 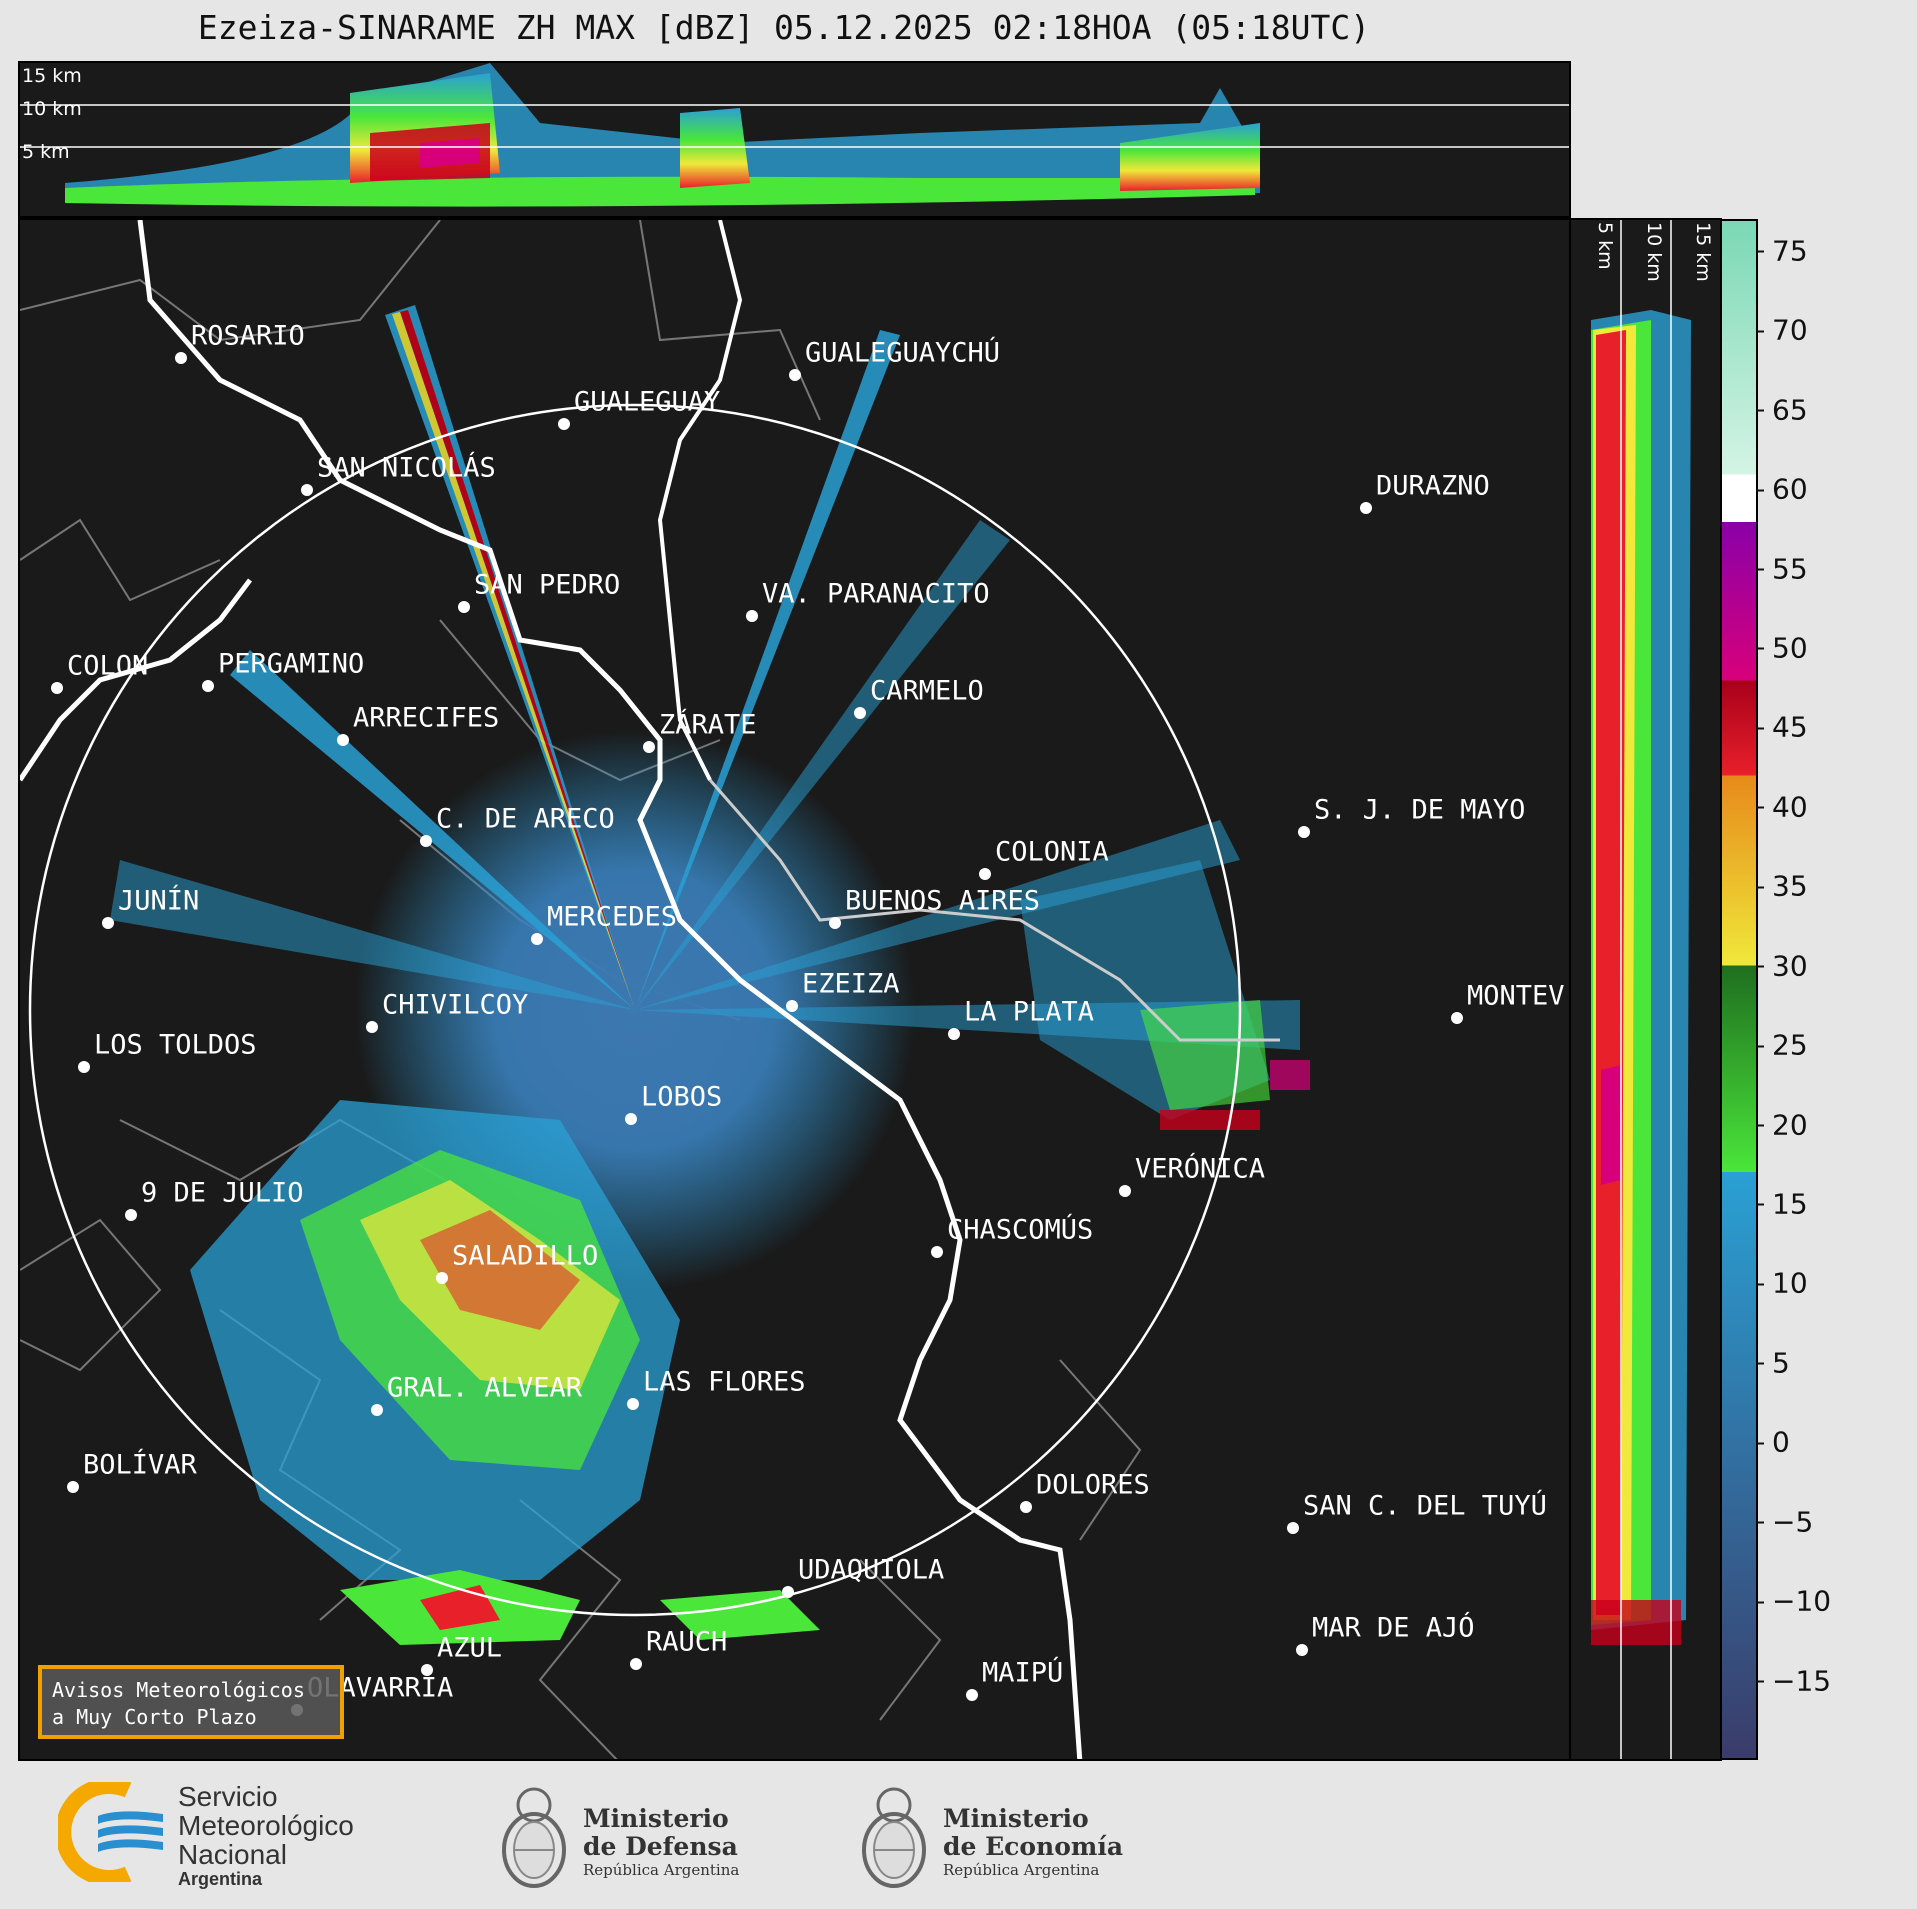 What do you see at coordinates (426, 718) in the screenshot?
I see `city-label: ARRECIFES` at bounding box center [426, 718].